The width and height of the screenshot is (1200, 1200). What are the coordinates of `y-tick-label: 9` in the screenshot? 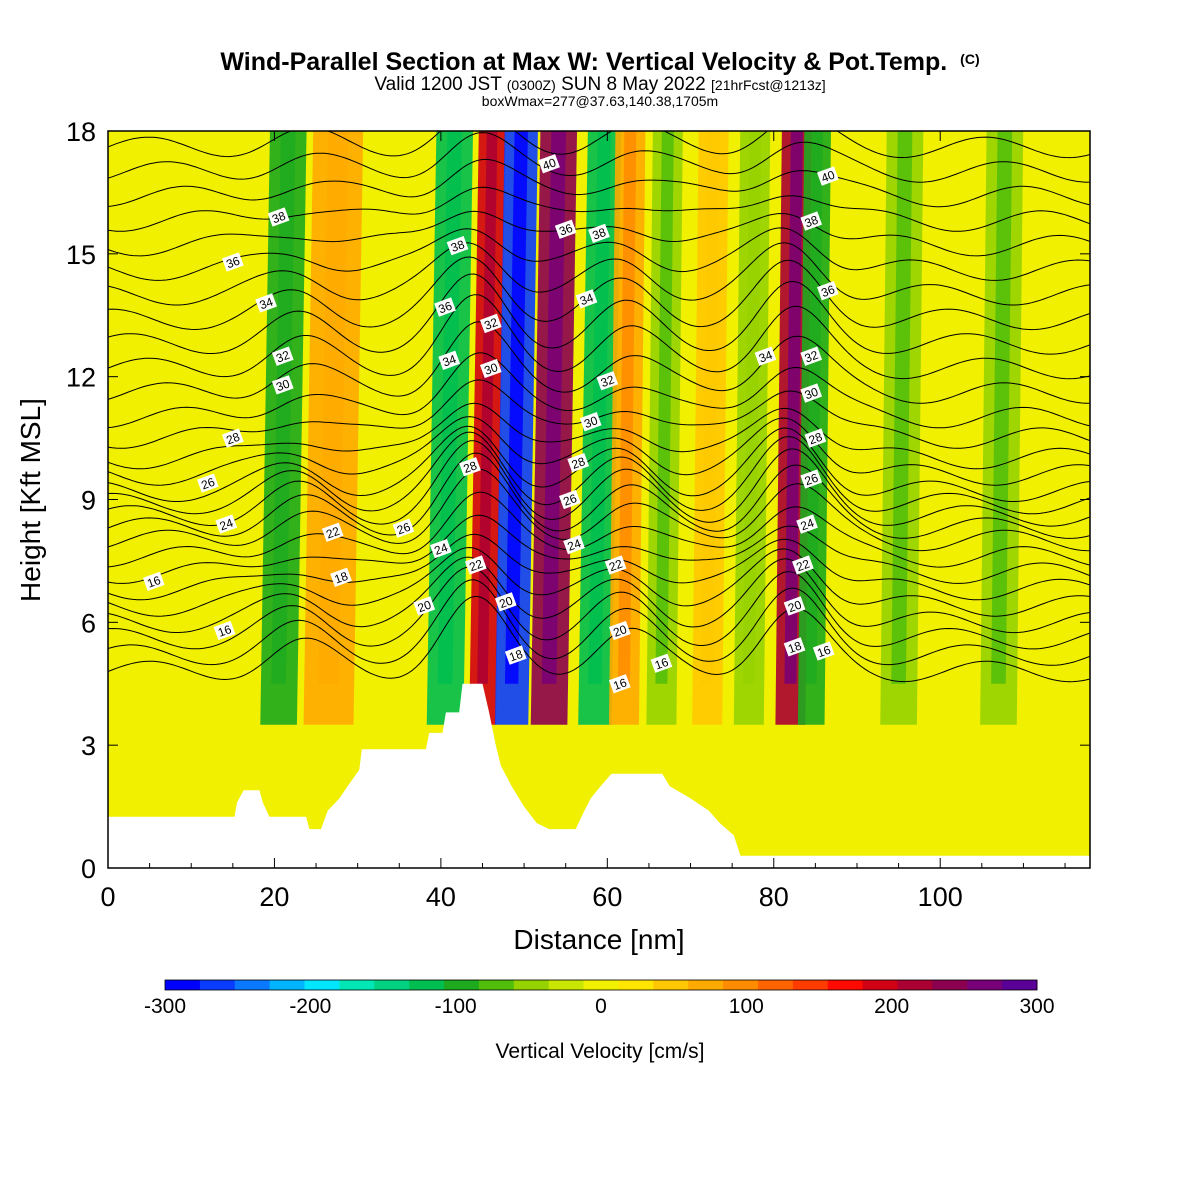 It's located at (88, 501).